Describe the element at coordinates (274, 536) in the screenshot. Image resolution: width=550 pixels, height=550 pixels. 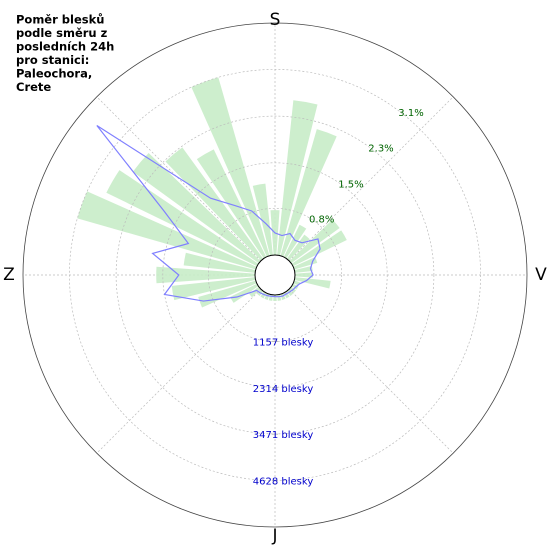
I see `x-tick-label: J` at that location.